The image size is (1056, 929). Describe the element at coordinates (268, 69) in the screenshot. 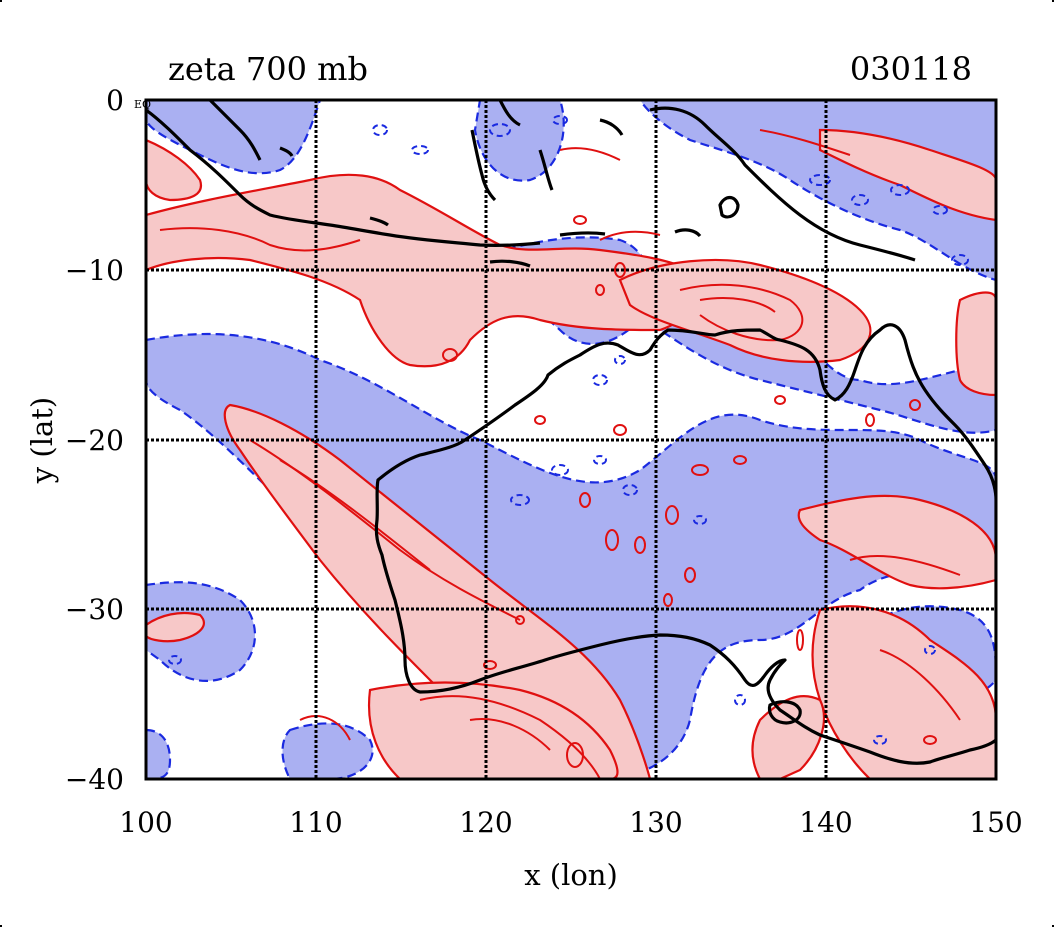

I see `map-title: zeta 700 mb` at that location.